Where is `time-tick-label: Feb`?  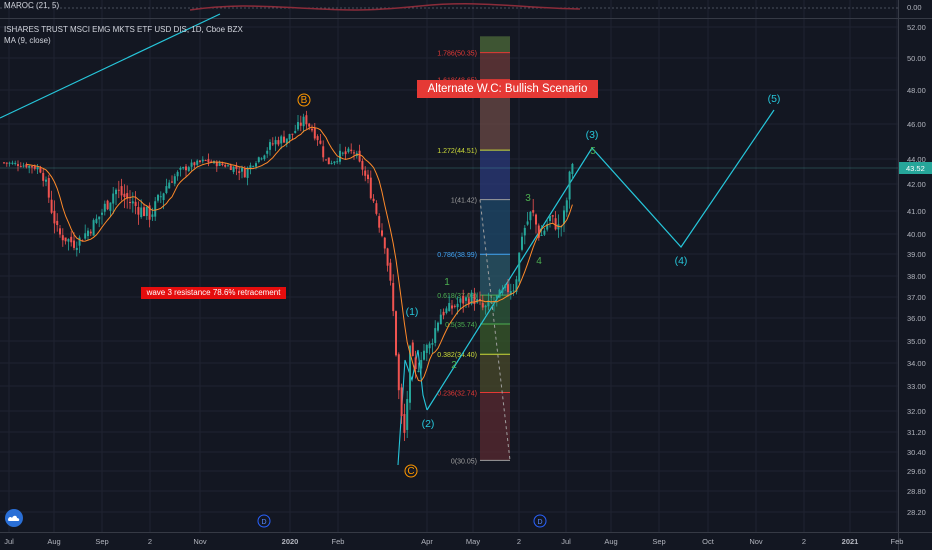 time-tick-label: Feb is located at coordinates (338, 541).